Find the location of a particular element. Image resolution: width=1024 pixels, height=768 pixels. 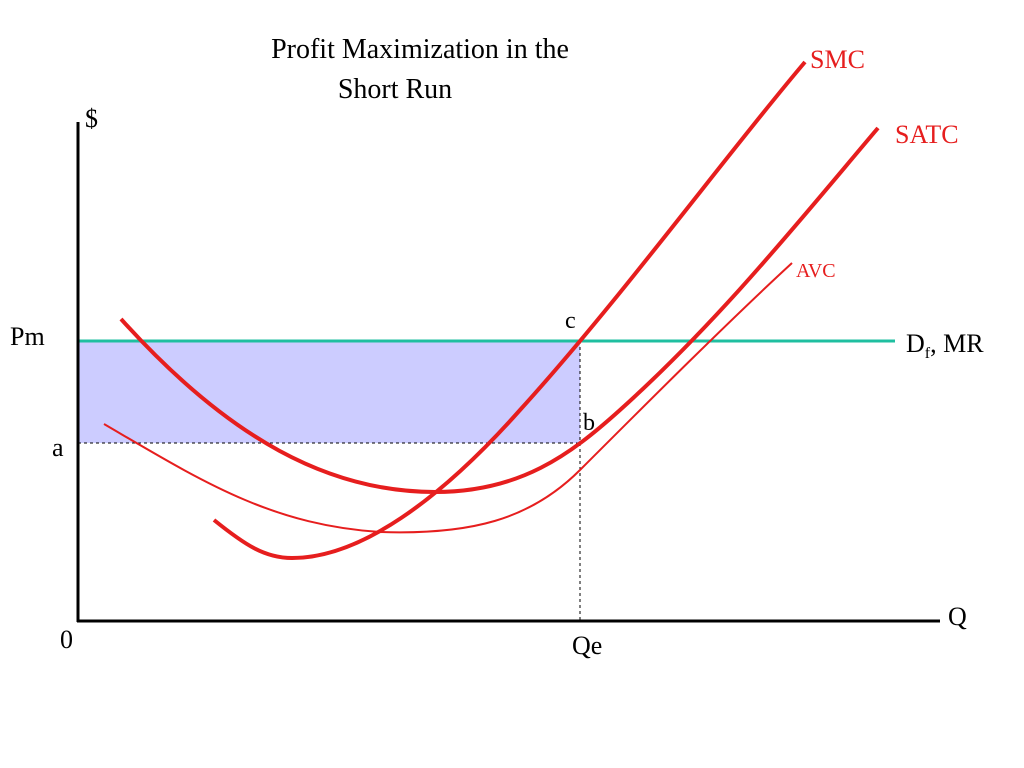

point-c-label: c is located at coordinates (570, 321).